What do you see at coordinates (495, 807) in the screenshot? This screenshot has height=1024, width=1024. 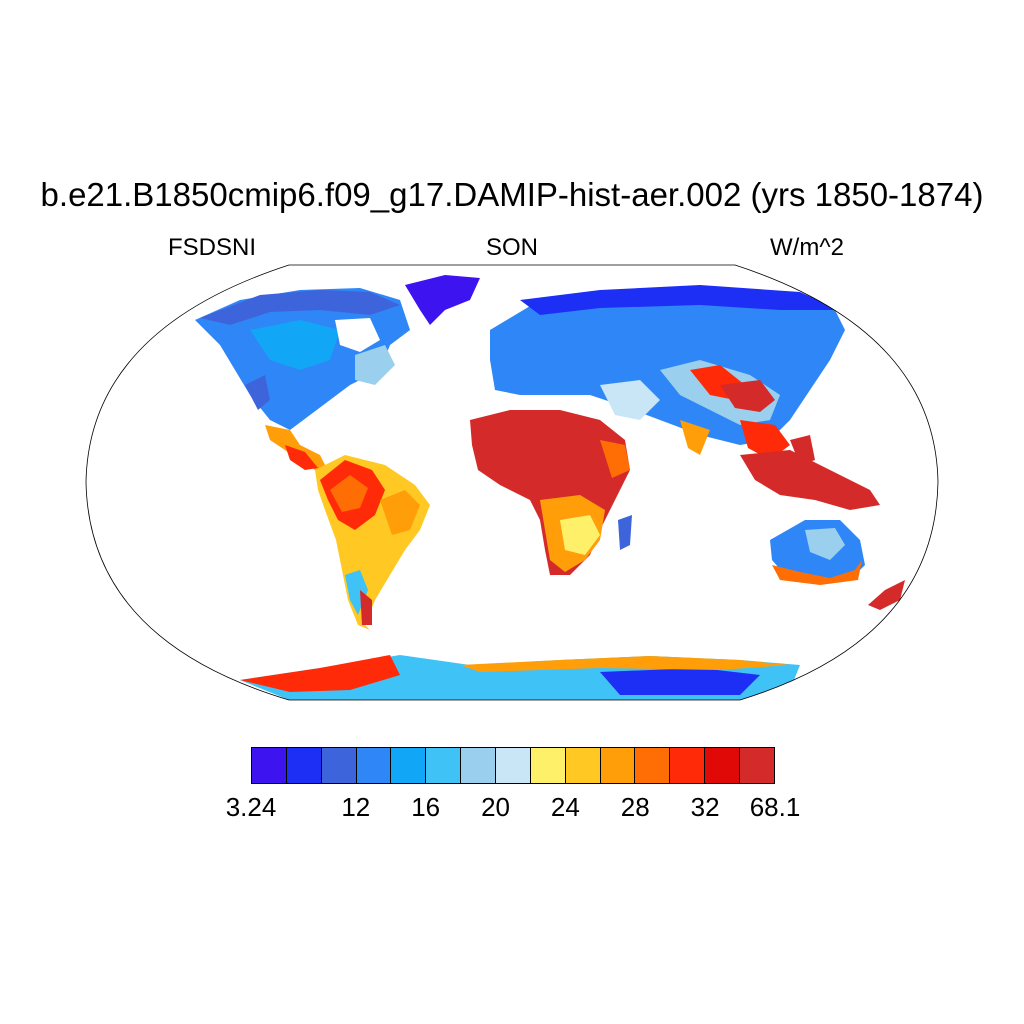 I see `colorbar-tick-label: 20` at bounding box center [495, 807].